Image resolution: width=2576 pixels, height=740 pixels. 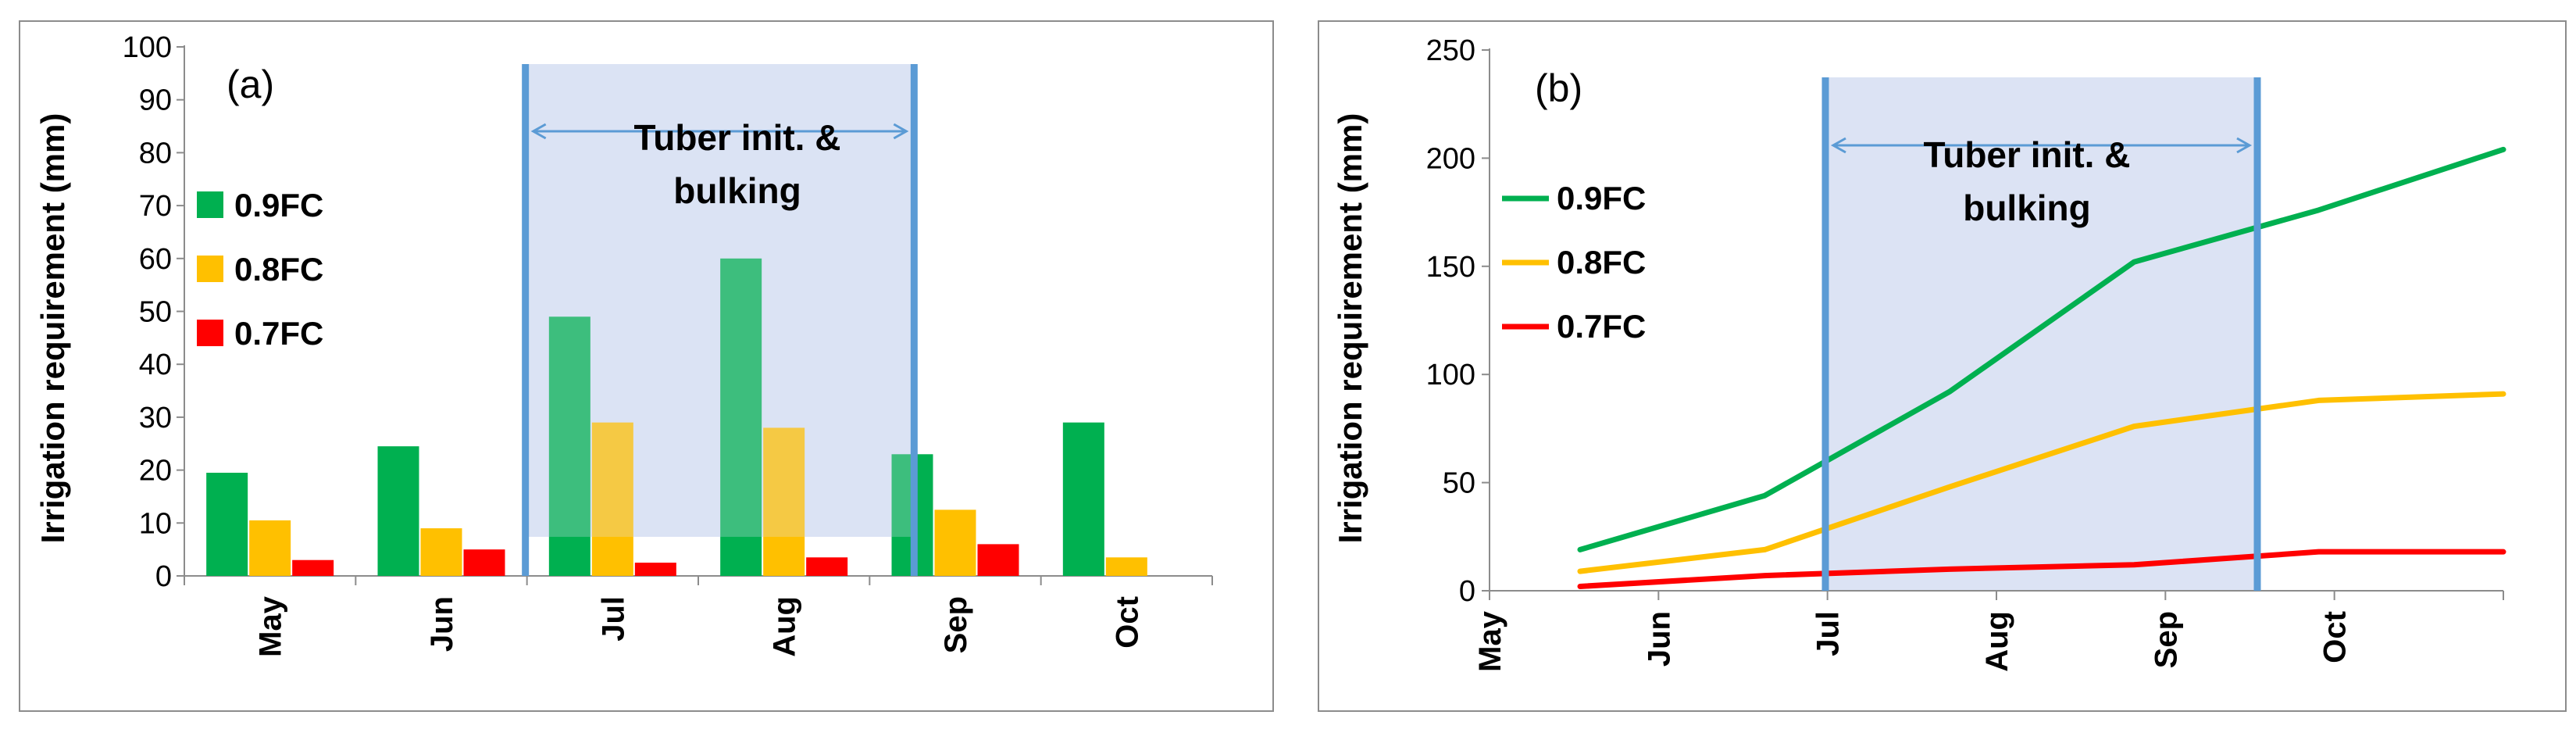 What do you see at coordinates (1126, 566) in the screenshot?
I see `panel-a-bar-0.8FC-Oct` at bounding box center [1126, 566].